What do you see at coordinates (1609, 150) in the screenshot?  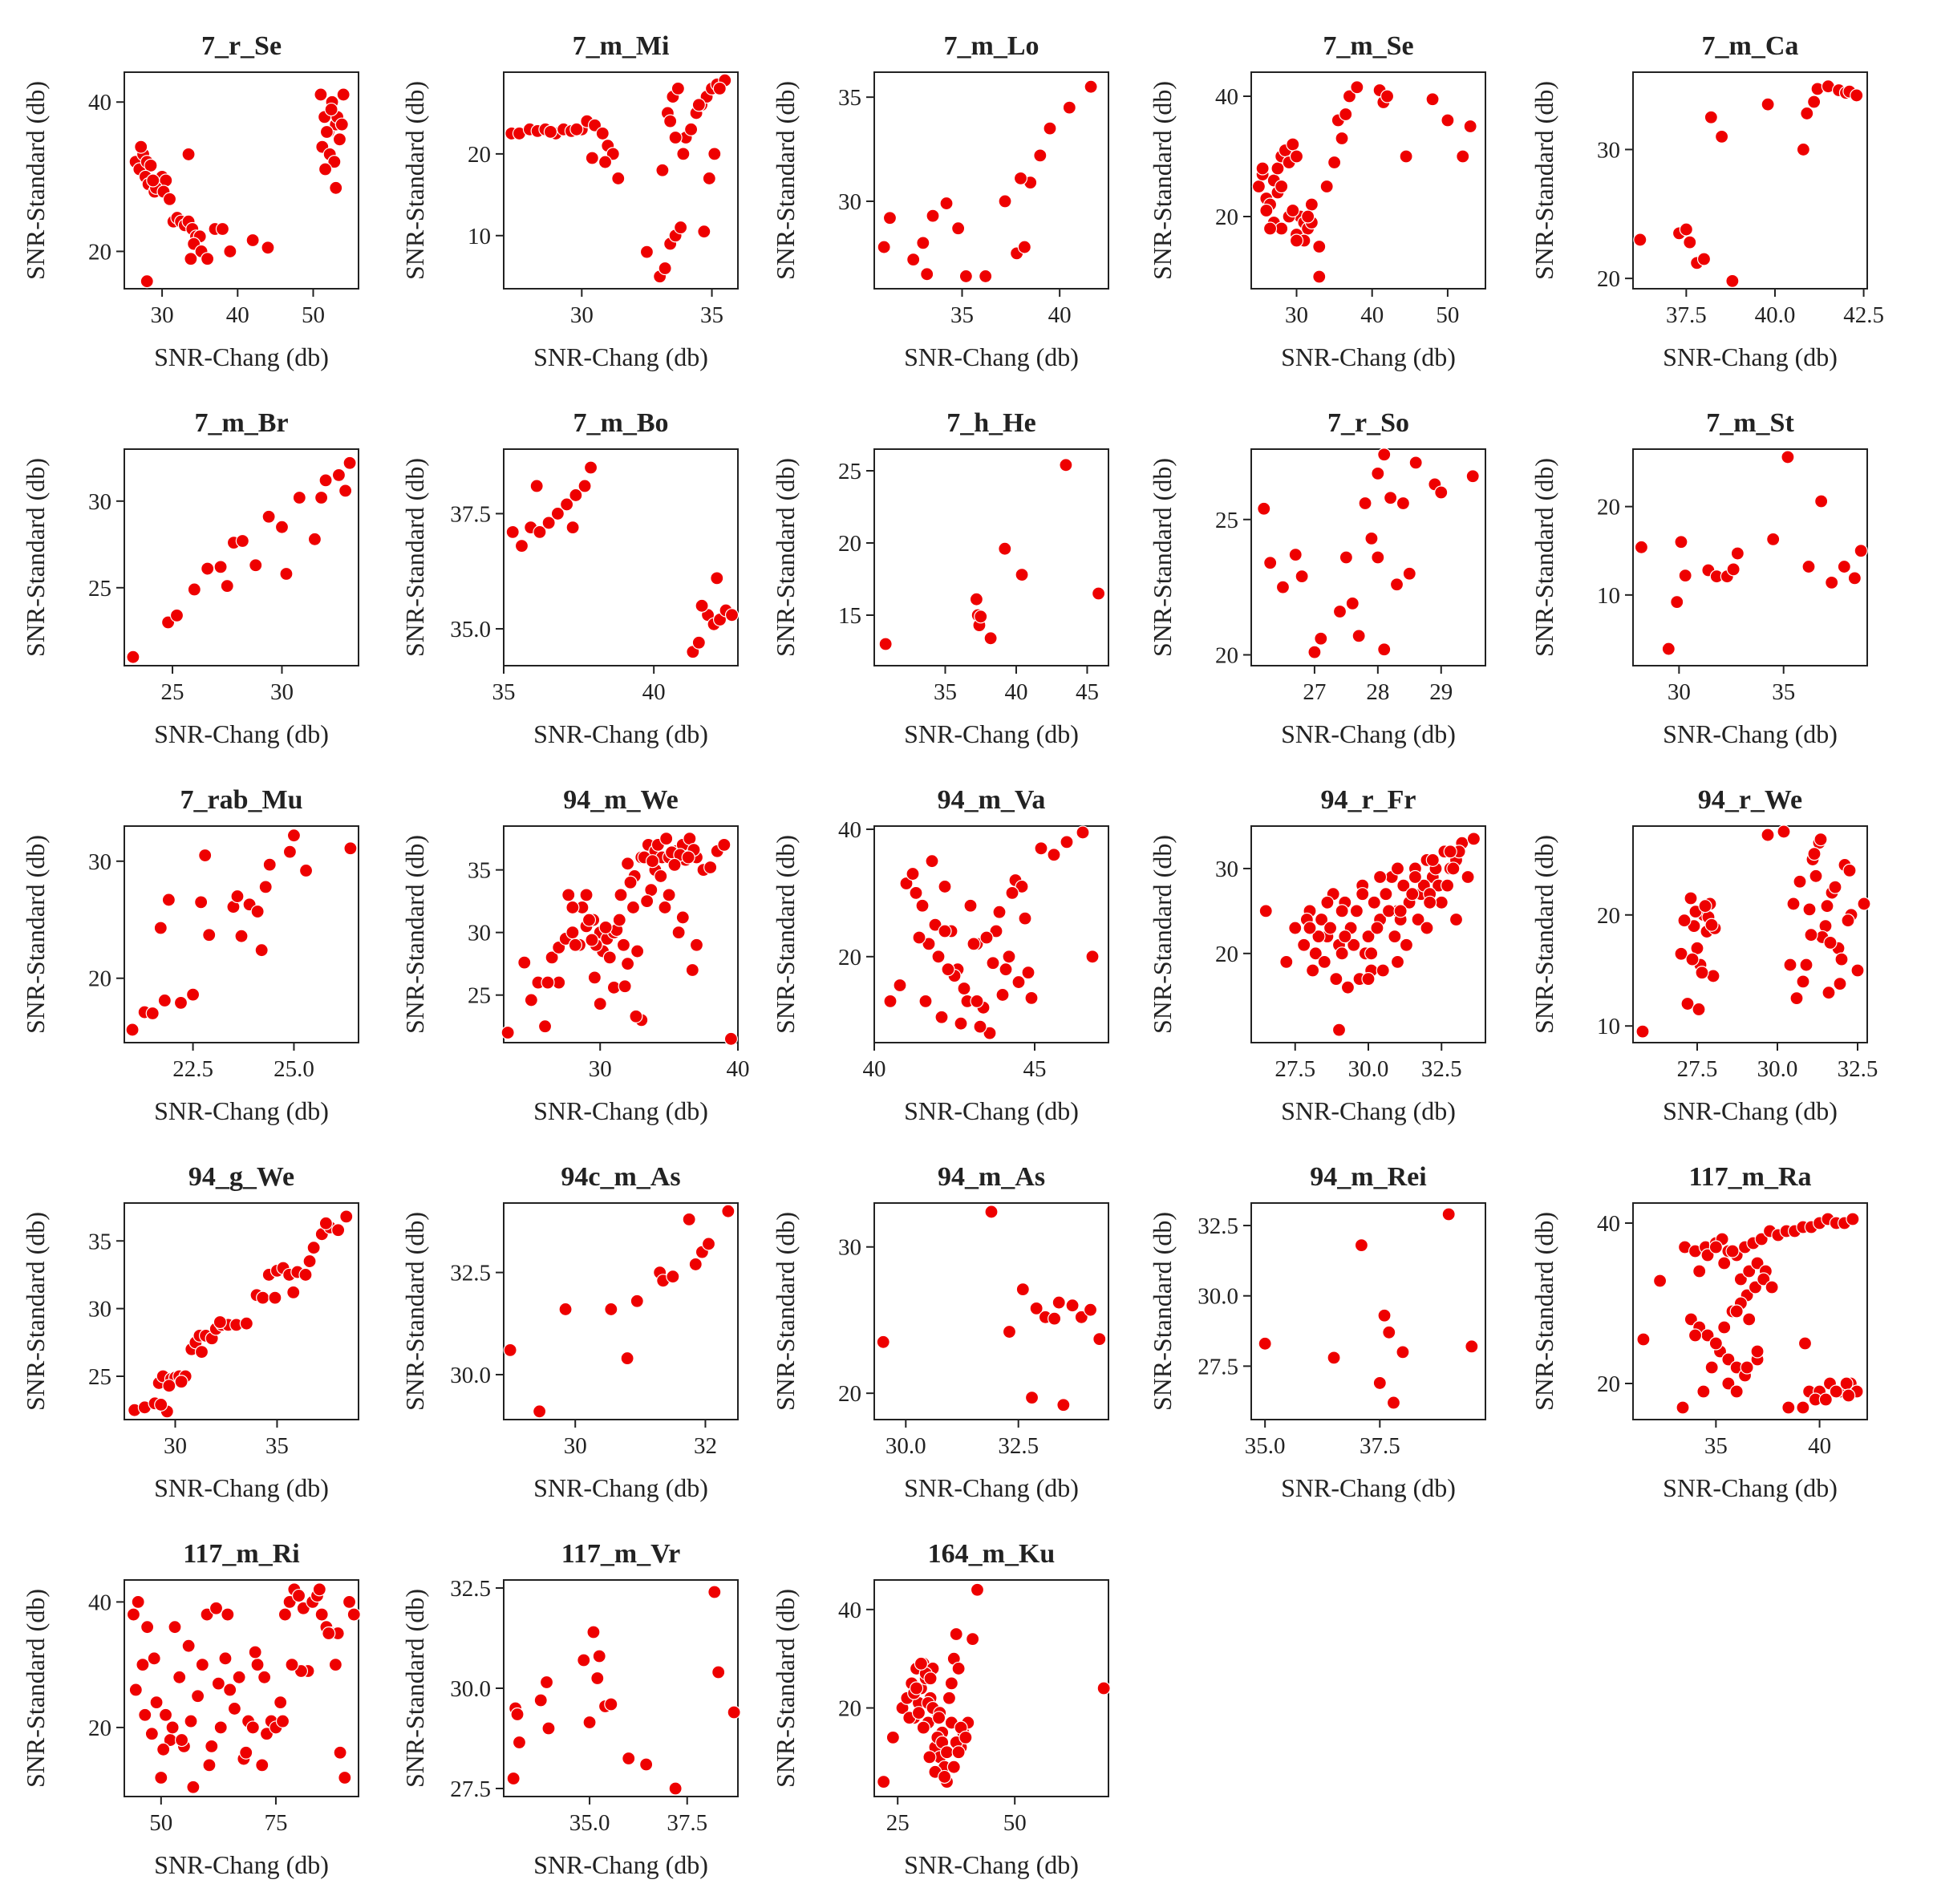 I see `y-tick-label: 30` at bounding box center [1609, 150].